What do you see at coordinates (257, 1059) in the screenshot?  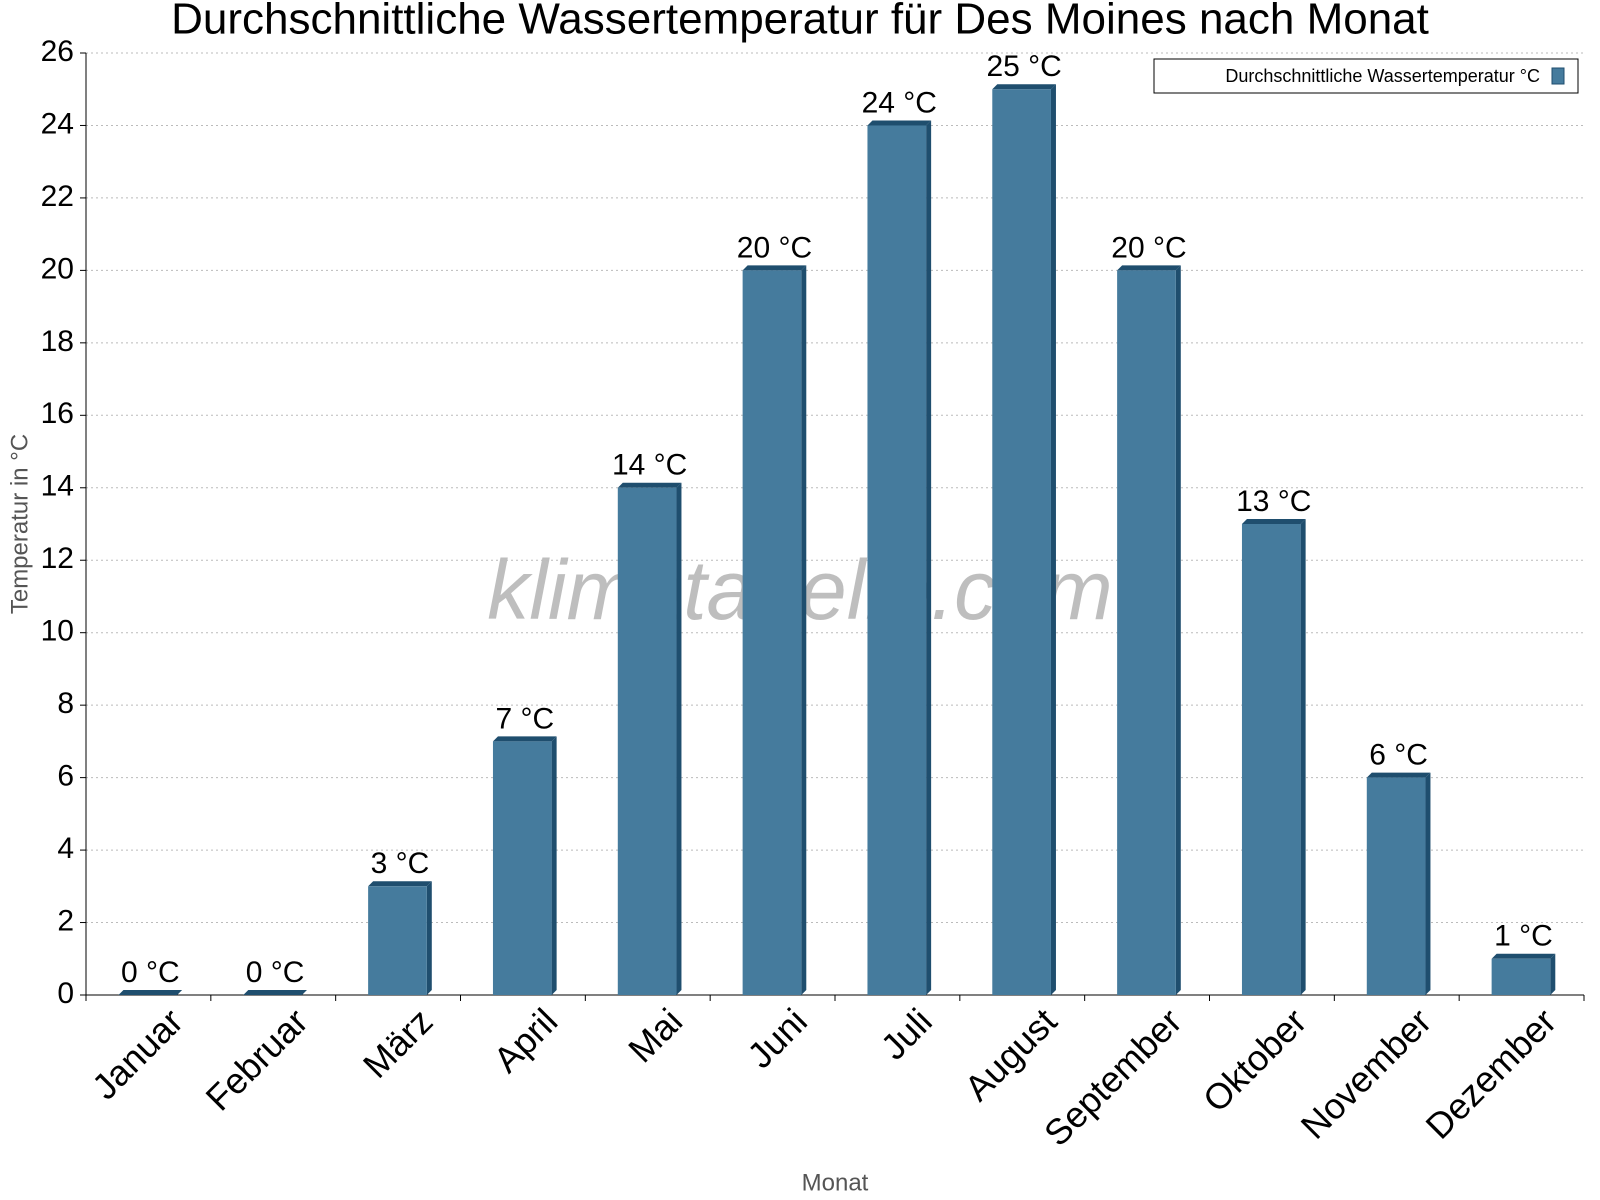 I see `x-tick-label: Februar` at bounding box center [257, 1059].